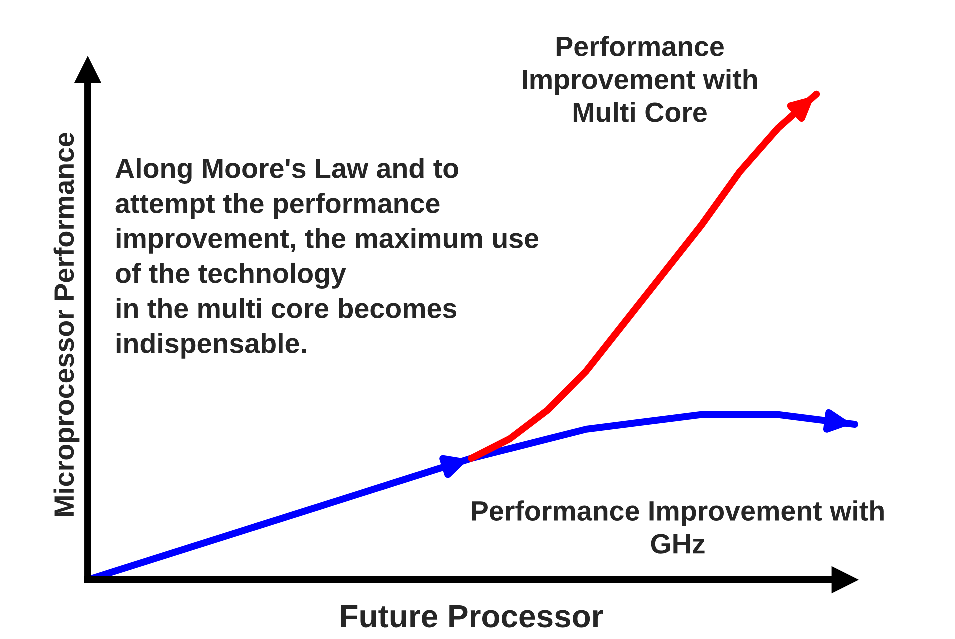 The height and width of the screenshot is (639, 955). Describe the element at coordinates (472, 616) in the screenshot. I see `x-axis-title: Future Processor` at that location.